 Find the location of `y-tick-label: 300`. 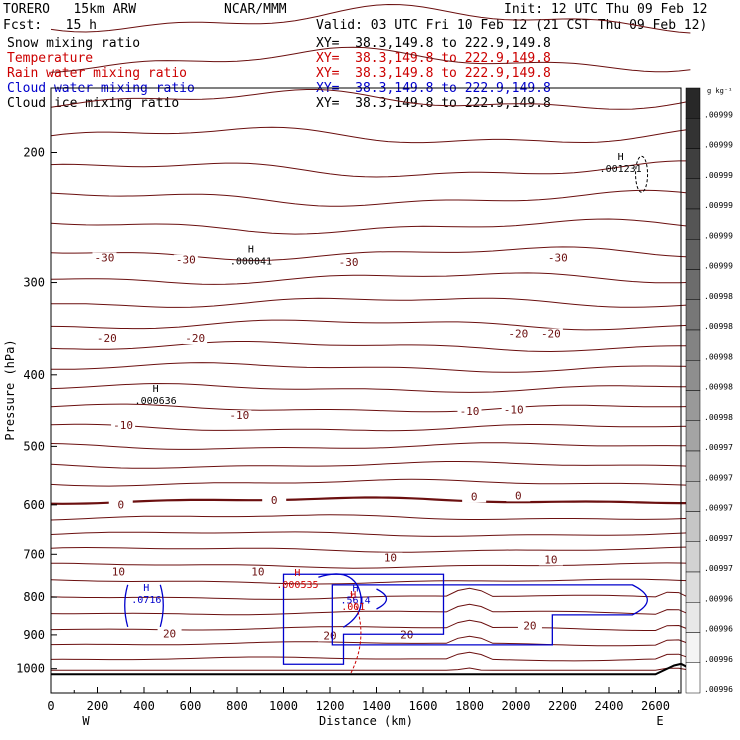

y-tick-label: 300 is located at coordinates (34, 283).